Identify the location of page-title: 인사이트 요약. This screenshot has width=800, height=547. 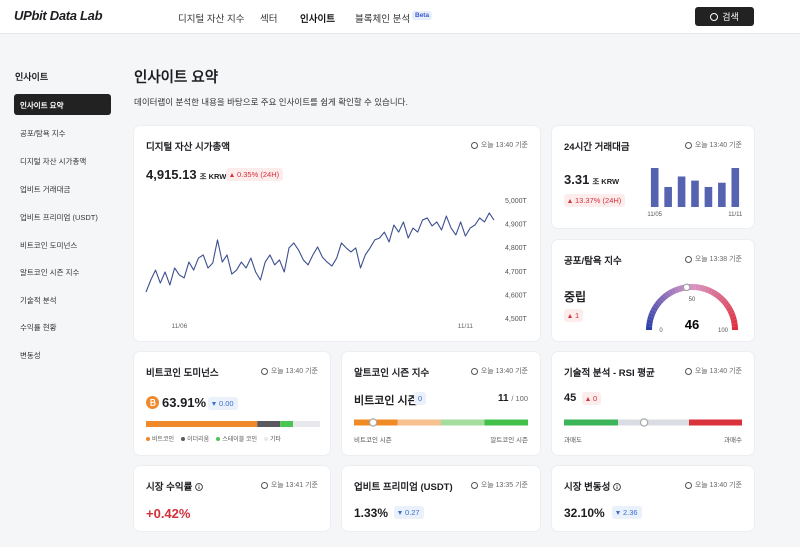
(176, 78).